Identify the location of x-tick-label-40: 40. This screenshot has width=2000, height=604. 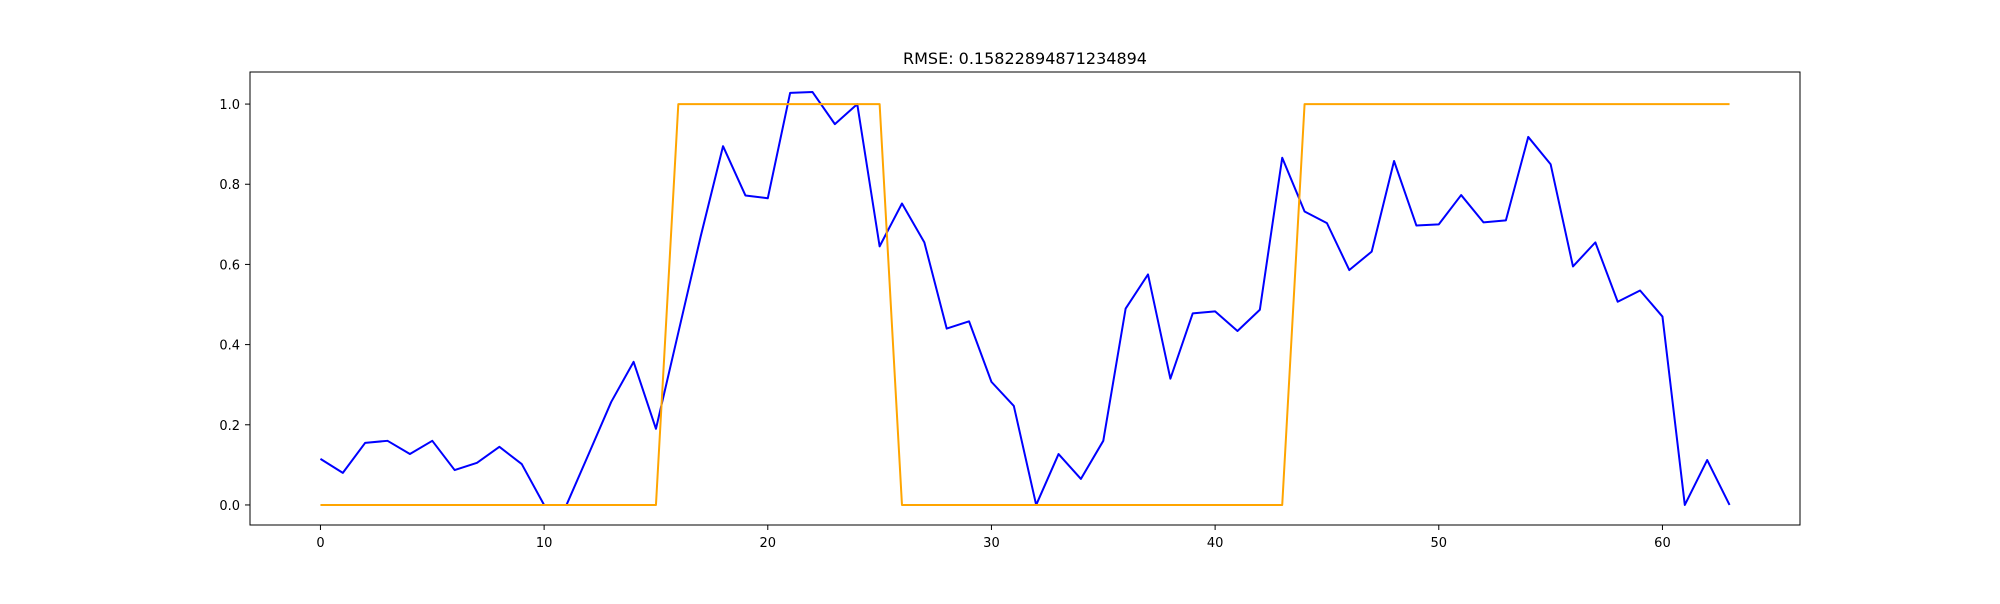
(1215, 543).